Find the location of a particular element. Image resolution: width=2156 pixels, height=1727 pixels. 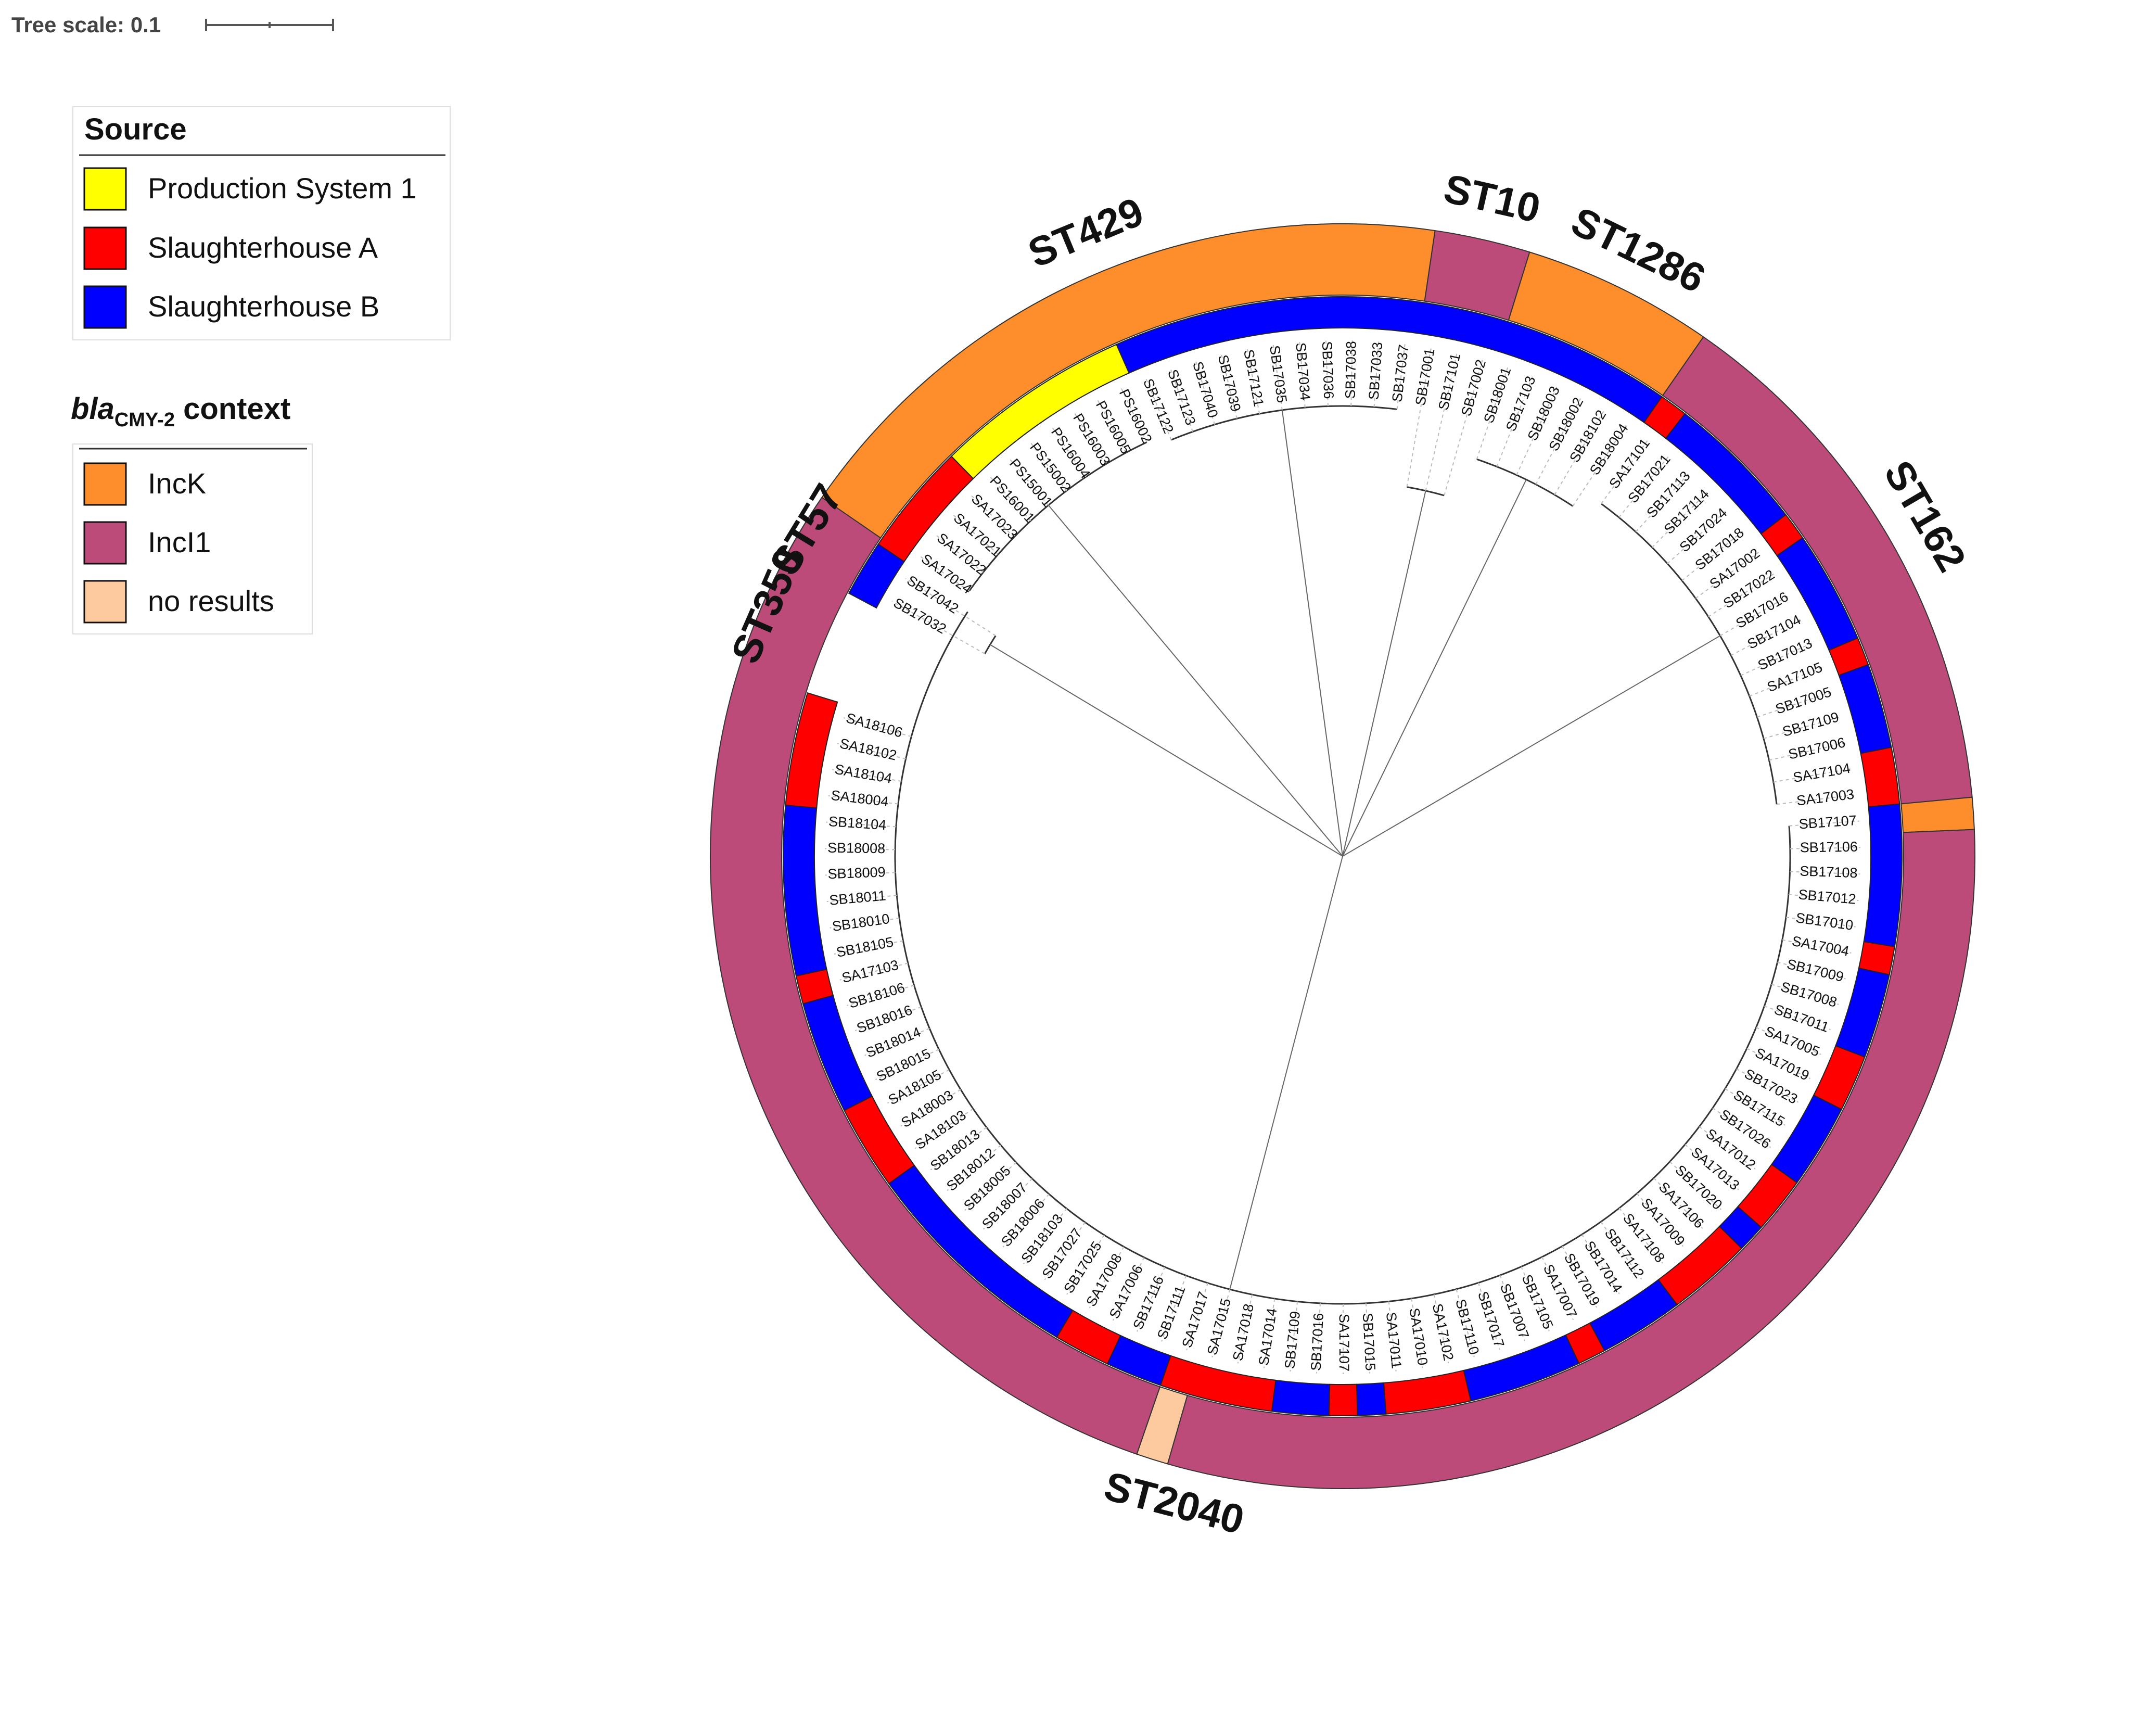

tip-label: SB17034 is located at coordinates (1303, 371).